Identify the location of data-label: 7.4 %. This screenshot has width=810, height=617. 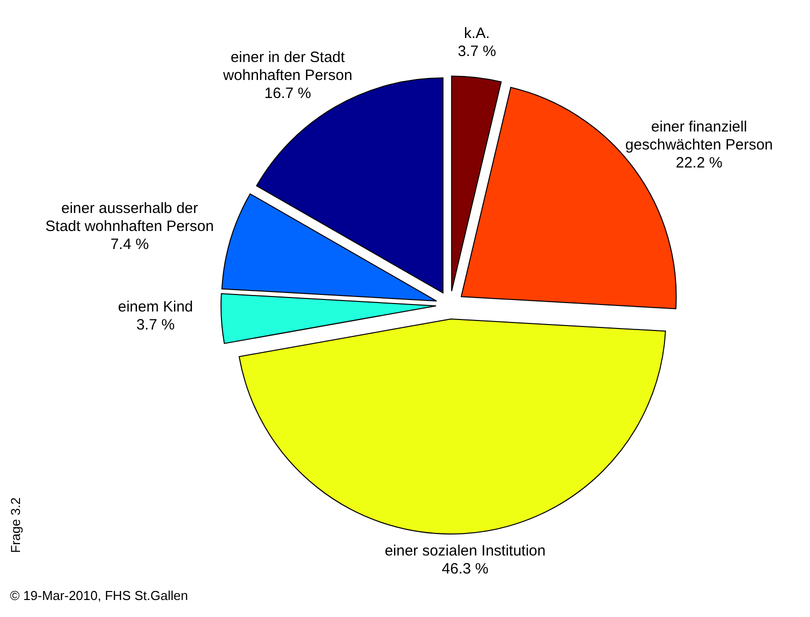
(129, 243).